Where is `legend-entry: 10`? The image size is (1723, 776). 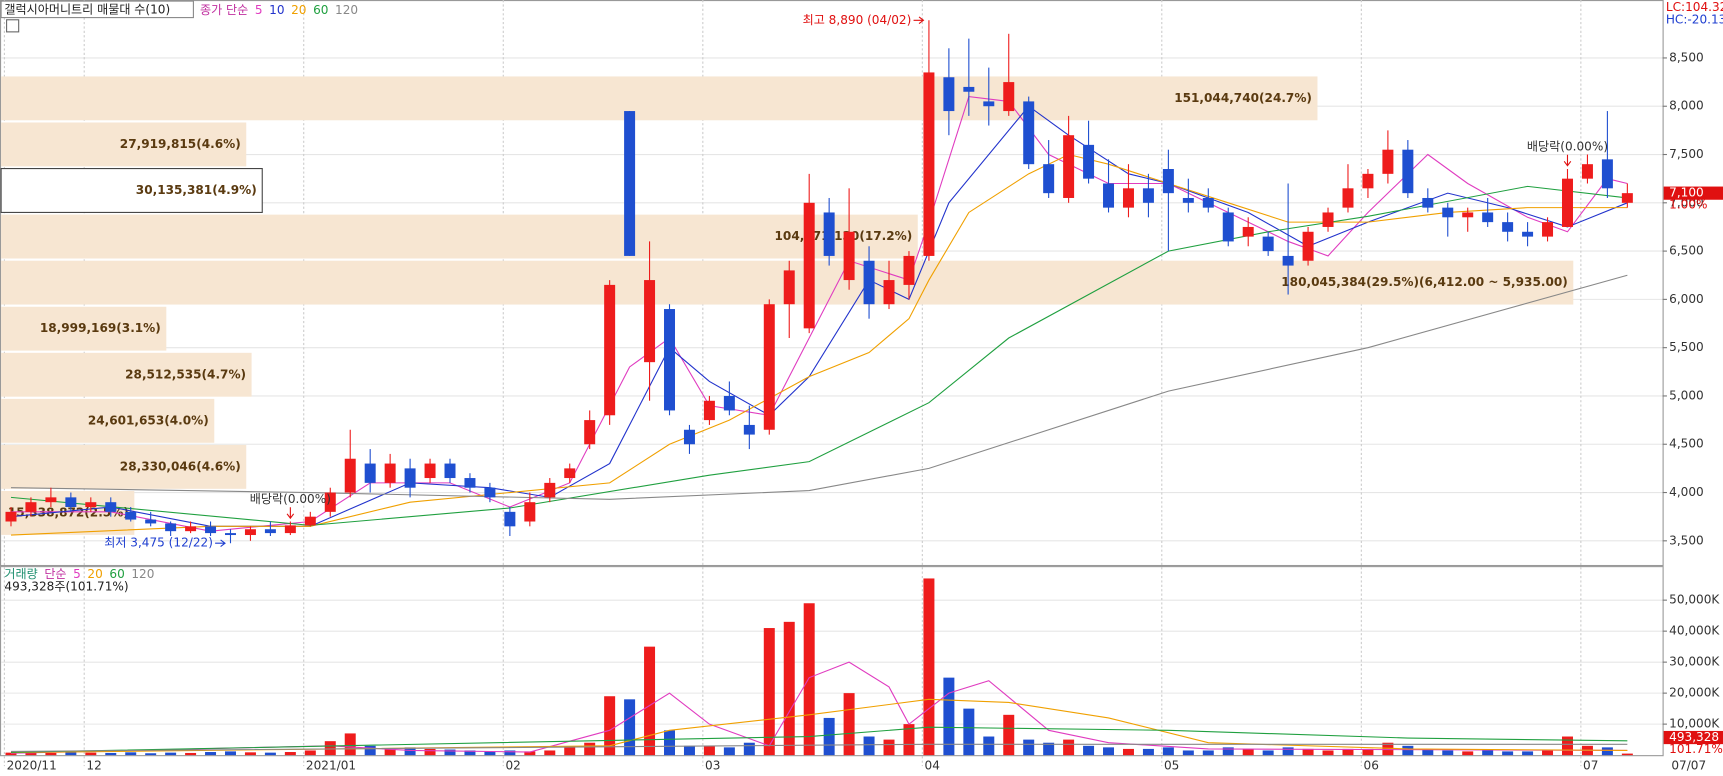
legend-entry: 10 is located at coordinates (276, 9).